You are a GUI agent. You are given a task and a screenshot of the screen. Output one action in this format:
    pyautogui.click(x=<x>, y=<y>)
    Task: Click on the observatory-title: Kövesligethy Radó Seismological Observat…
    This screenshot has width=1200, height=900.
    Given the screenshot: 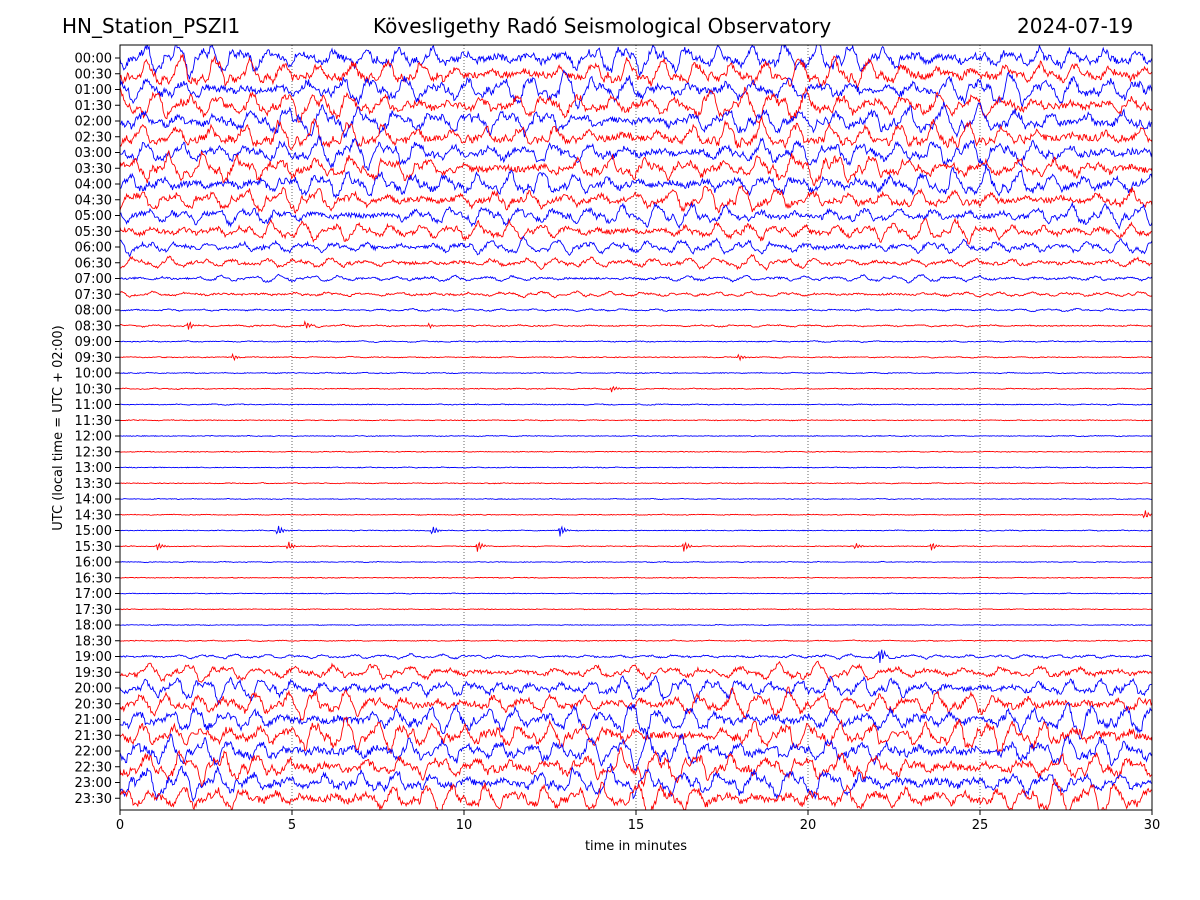 What is the action you would take?
    pyautogui.click(x=602, y=26)
    